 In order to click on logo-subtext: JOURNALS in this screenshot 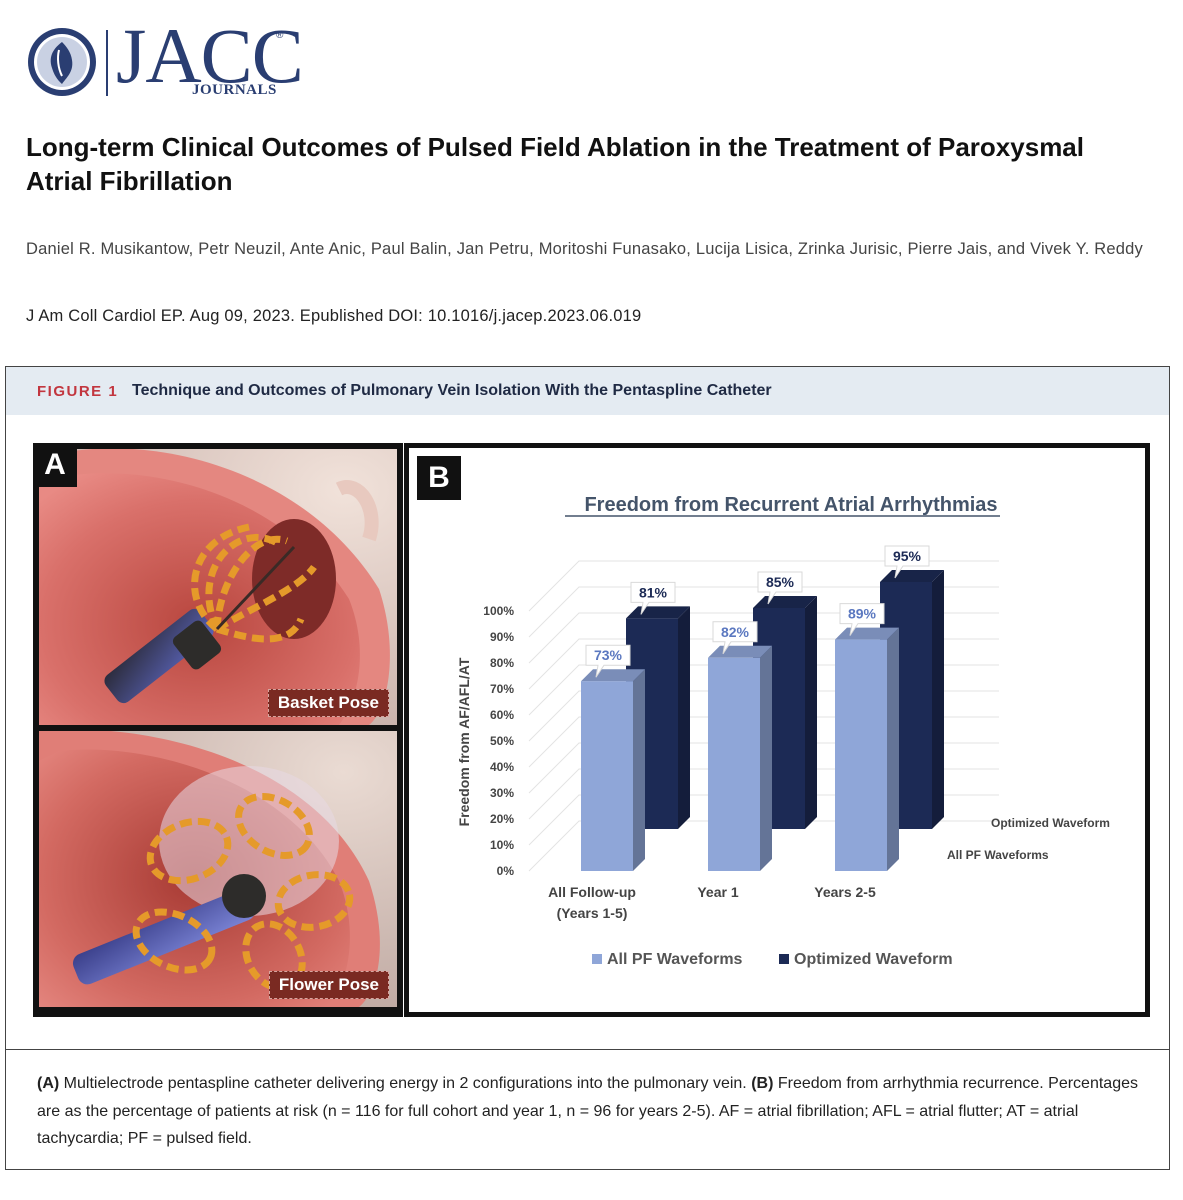, I will do `click(234, 90)`.